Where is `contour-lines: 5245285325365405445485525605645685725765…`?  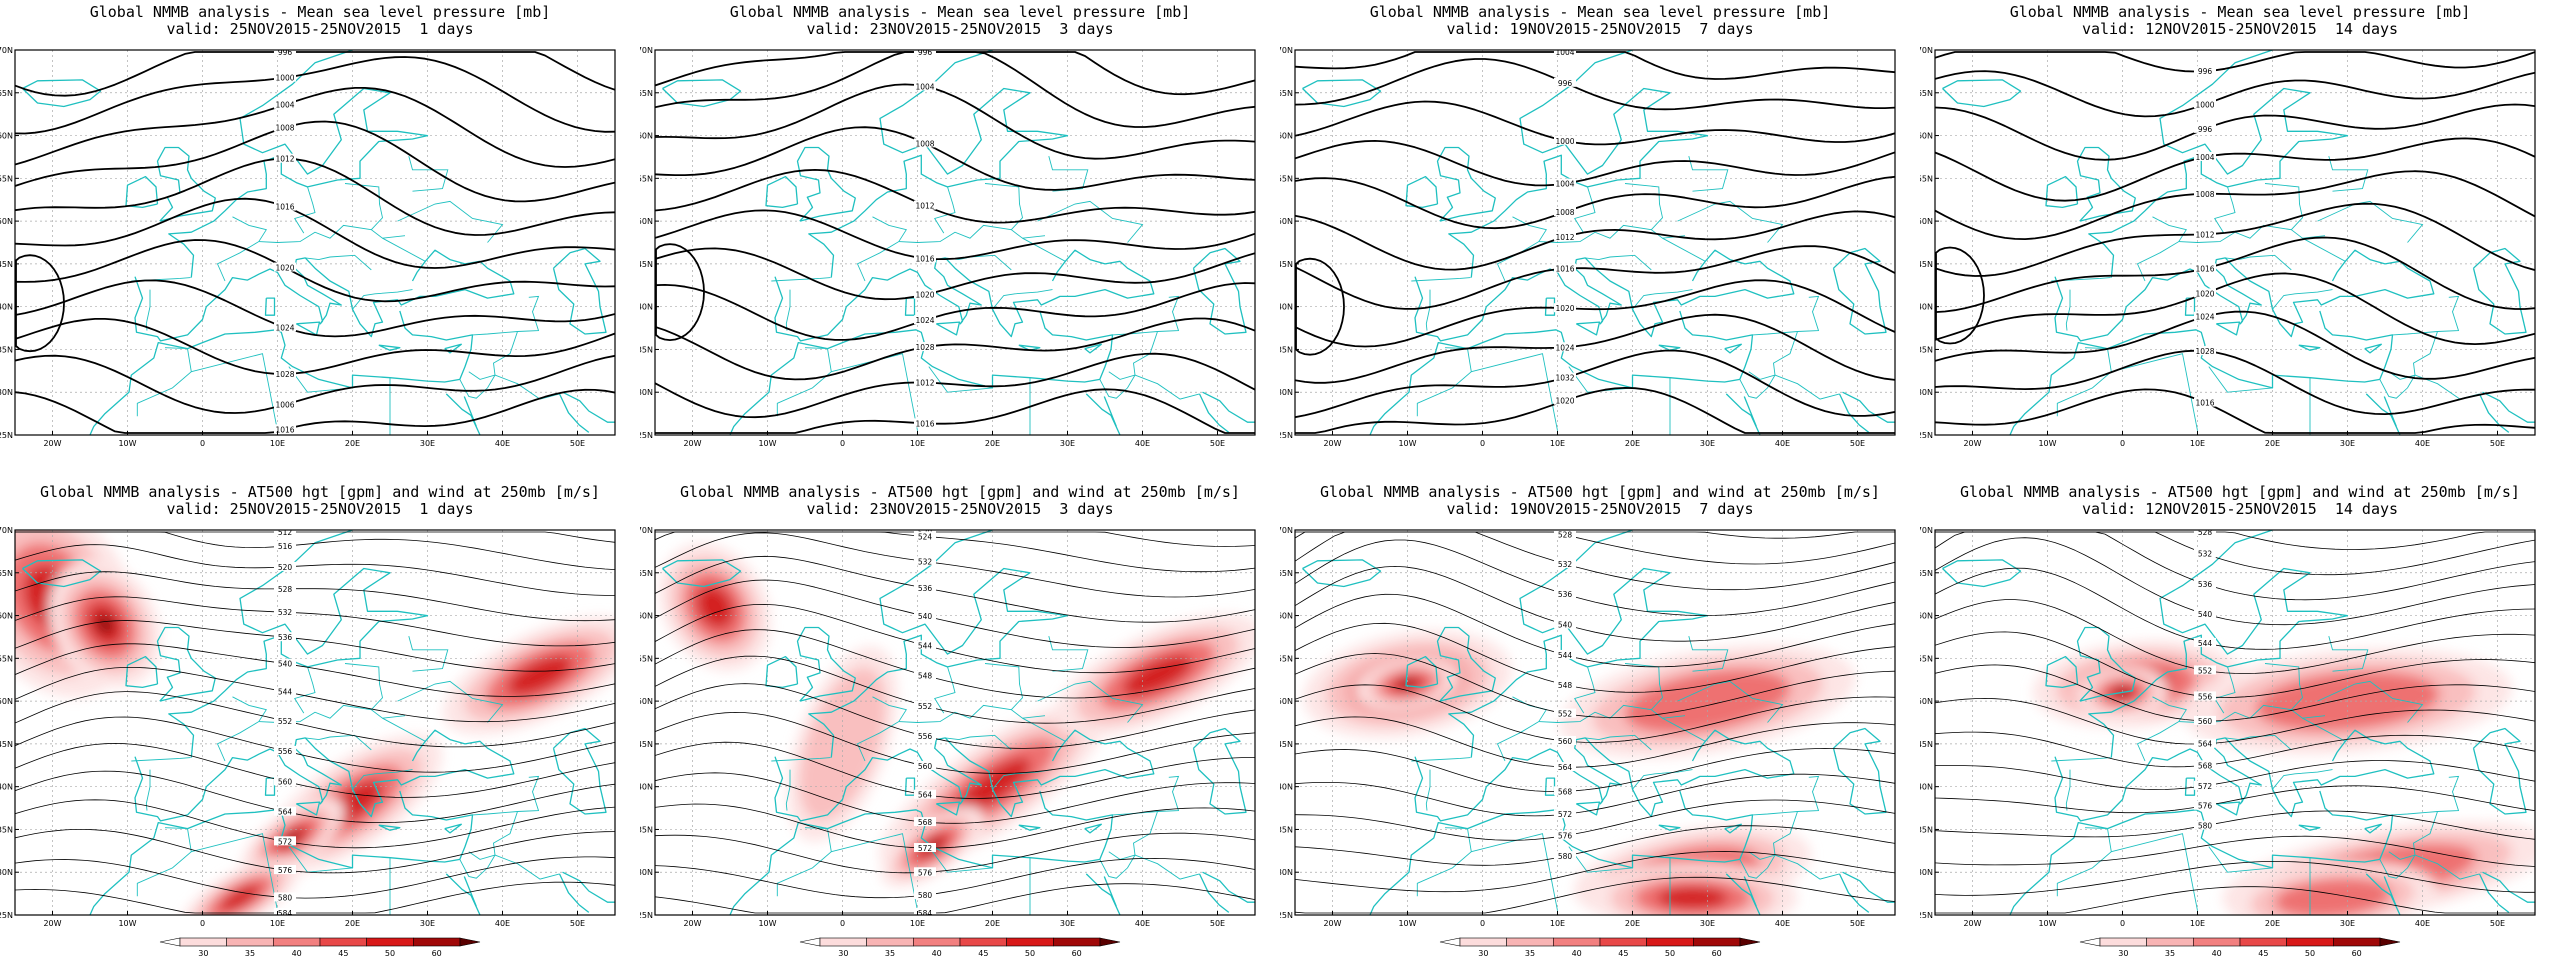
contour-lines: 5245285325365405445485525605645685725765… is located at coordinates (1595, 722).